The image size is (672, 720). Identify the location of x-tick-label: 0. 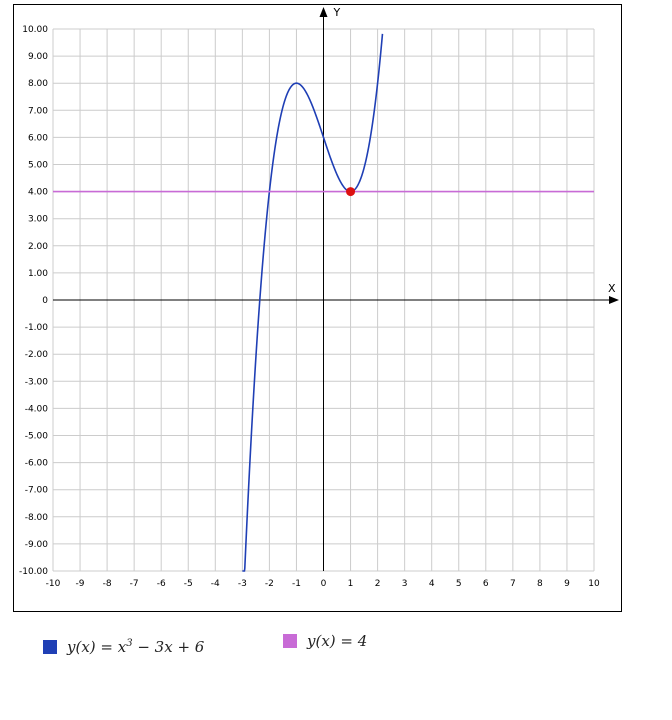
(324, 584).